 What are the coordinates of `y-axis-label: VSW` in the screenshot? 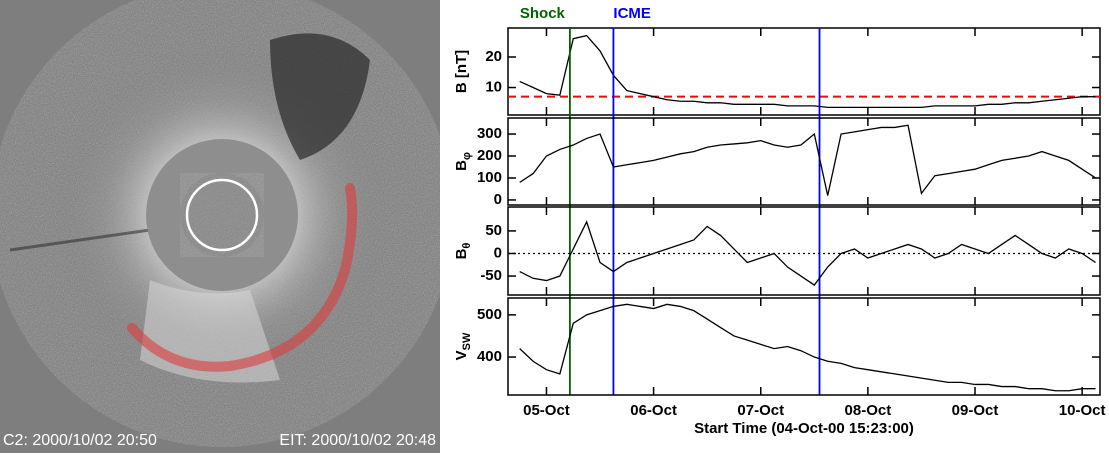 It's located at (463, 346).